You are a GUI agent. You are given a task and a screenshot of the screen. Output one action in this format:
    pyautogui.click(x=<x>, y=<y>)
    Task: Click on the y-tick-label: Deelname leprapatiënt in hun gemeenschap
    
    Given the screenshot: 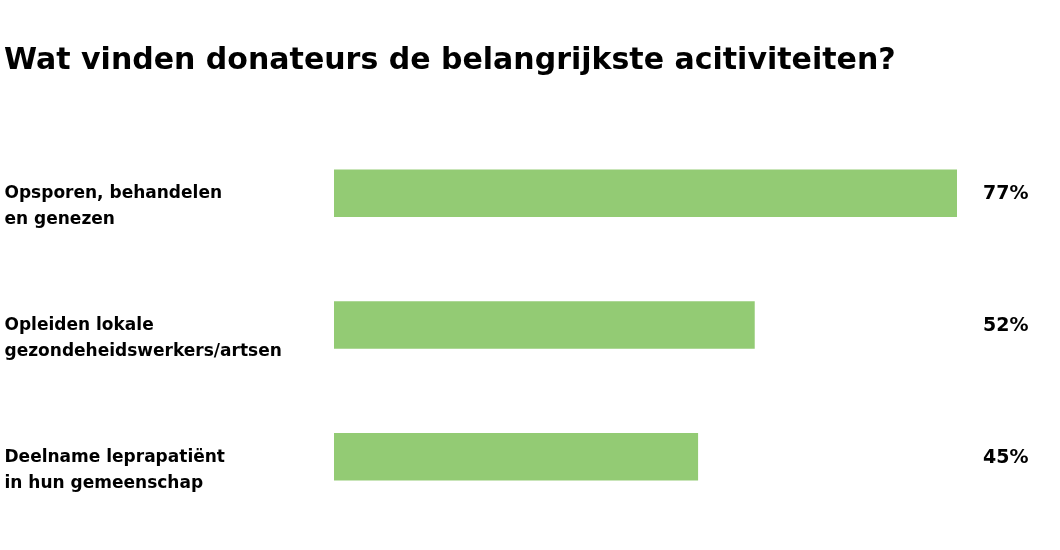 What is the action you would take?
    pyautogui.click(x=114, y=468)
    